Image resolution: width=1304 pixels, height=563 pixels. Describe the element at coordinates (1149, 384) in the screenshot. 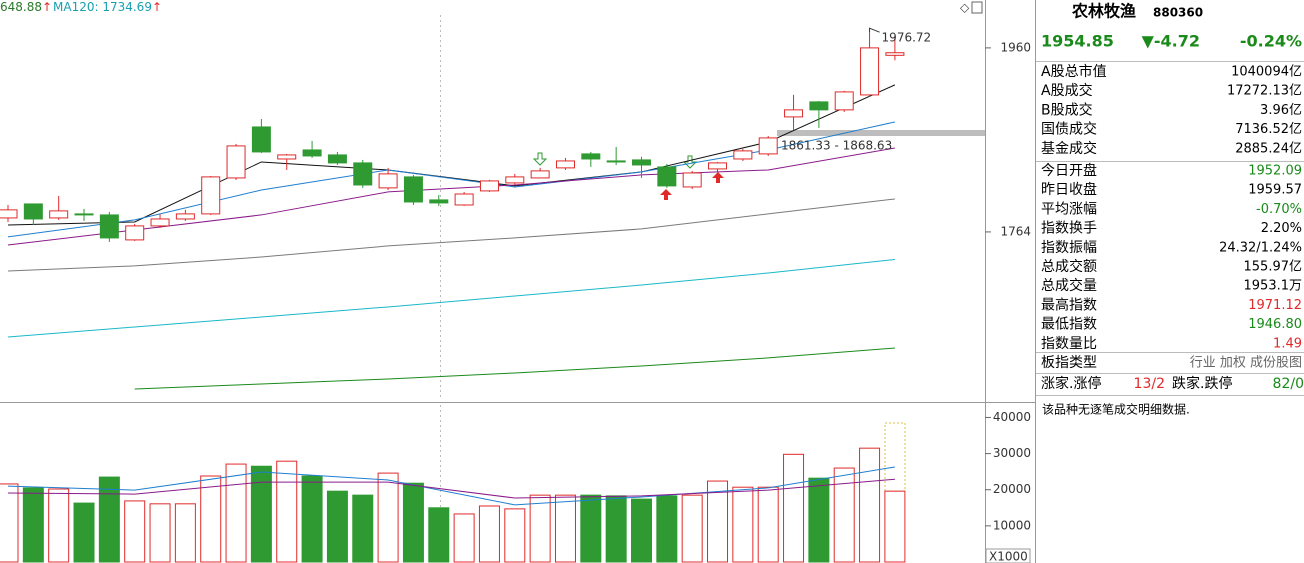

I see `breadth-value: 13/2` at that location.